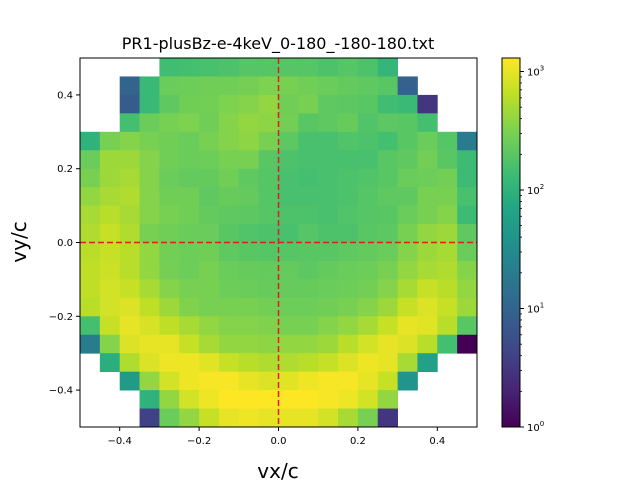  What do you see at coordinates (65, 243) in the screenshot?
I see `y-tick-label: 0.0` at bounding box center [65, 243].